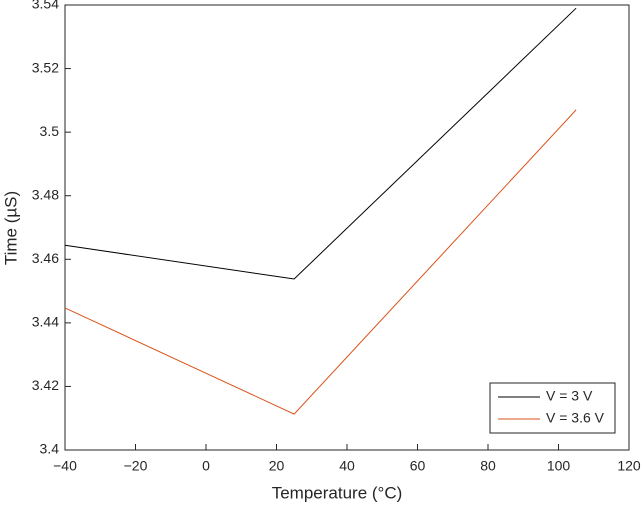  What do you see at coordinates (569, 396) in the screenshot?
I see `legend-label: V = 3 V` at bounding box center [569, 396].